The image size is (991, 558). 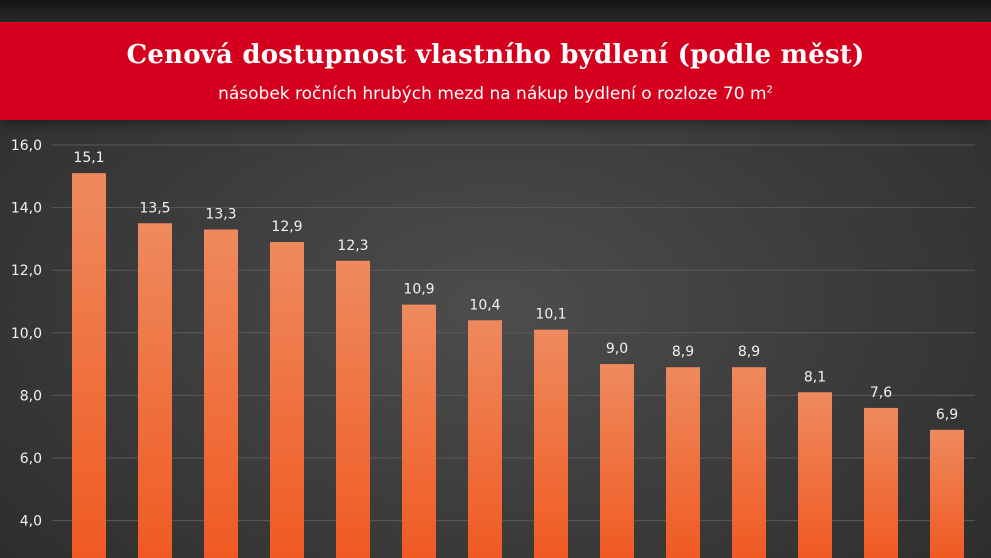 I want to click on bar-value-label: 7,6, so click(x=881, y=393).